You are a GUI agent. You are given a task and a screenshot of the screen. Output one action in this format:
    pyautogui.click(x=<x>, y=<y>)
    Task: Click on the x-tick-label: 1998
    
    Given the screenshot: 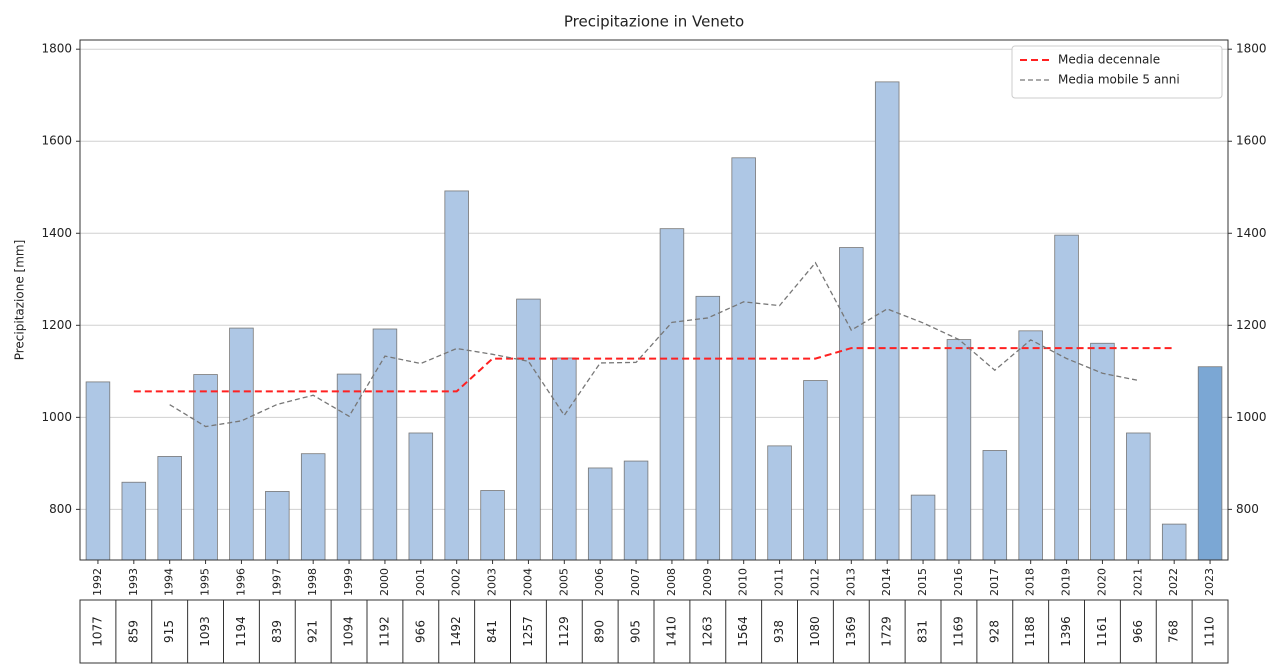 What is the action you would take?
    pyautogui.click(x=312, y=582)
    